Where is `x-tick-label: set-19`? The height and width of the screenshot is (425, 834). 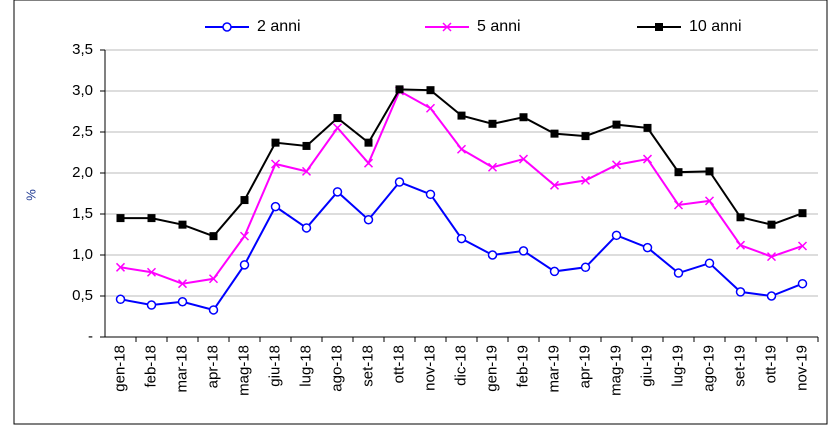 x-tick-label: set-19 is located at coordinates (739, 366).